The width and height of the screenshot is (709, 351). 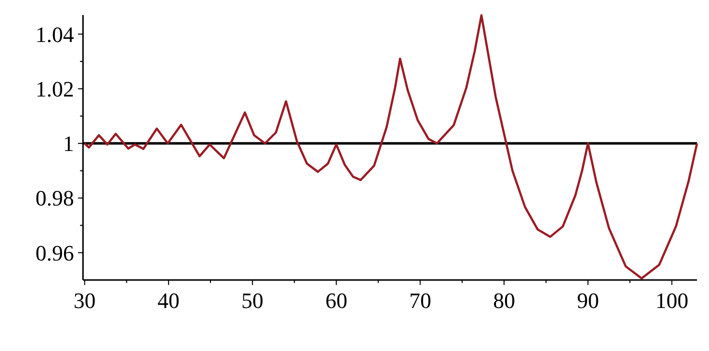 What do you see at coordinates (68, 143) in the screenshot?
I see `y-tick-label: 1` at bounding box center [68, 143].